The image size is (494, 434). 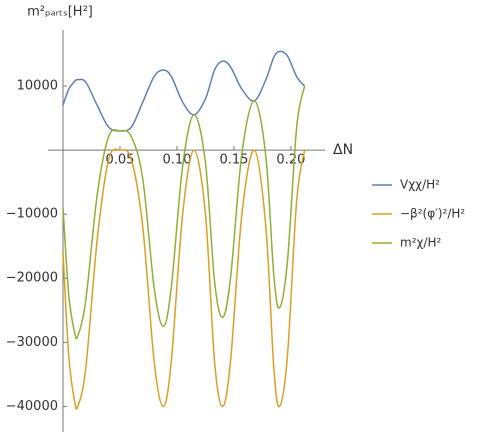 What do you see at coordinates (32, 342) in the screenshot?
I see `y-tick-label: −30000` at bounding box center [32, 342].